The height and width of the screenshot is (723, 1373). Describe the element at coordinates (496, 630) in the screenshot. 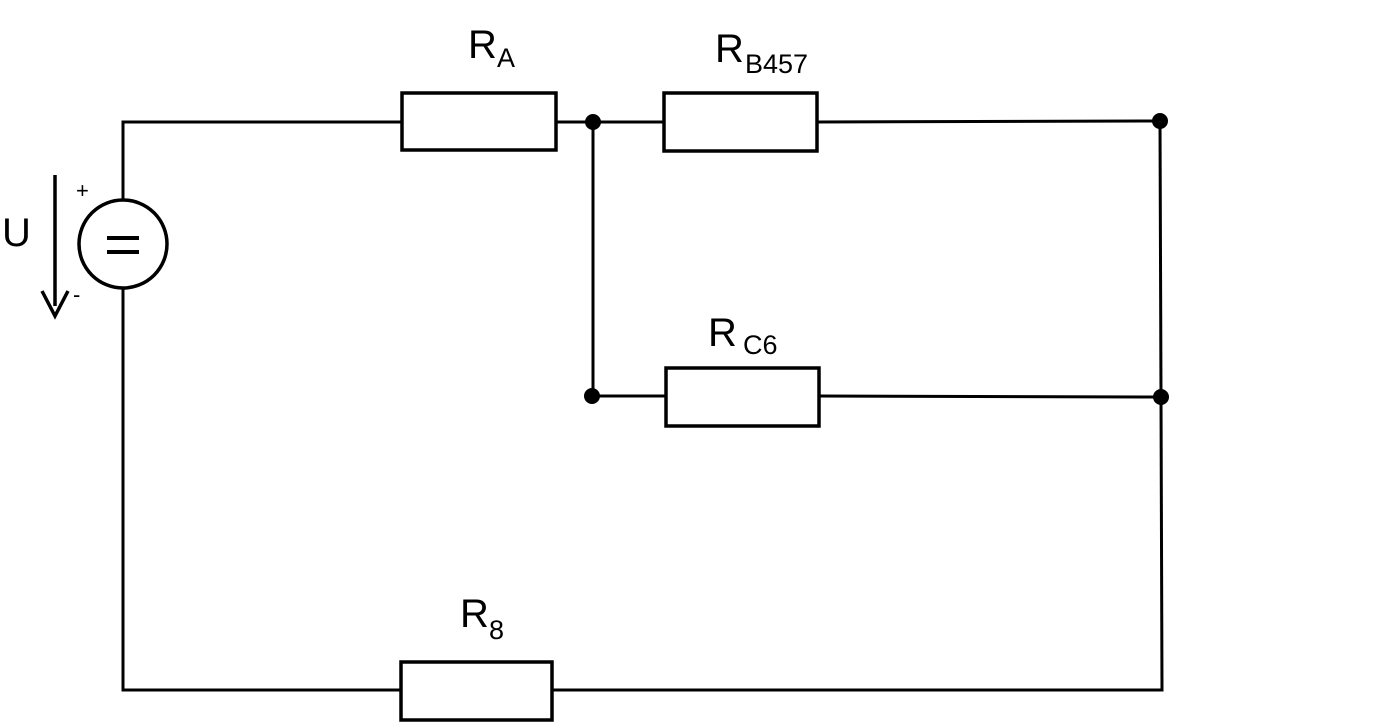

I see `label-r8-subscript: 8` at that location.